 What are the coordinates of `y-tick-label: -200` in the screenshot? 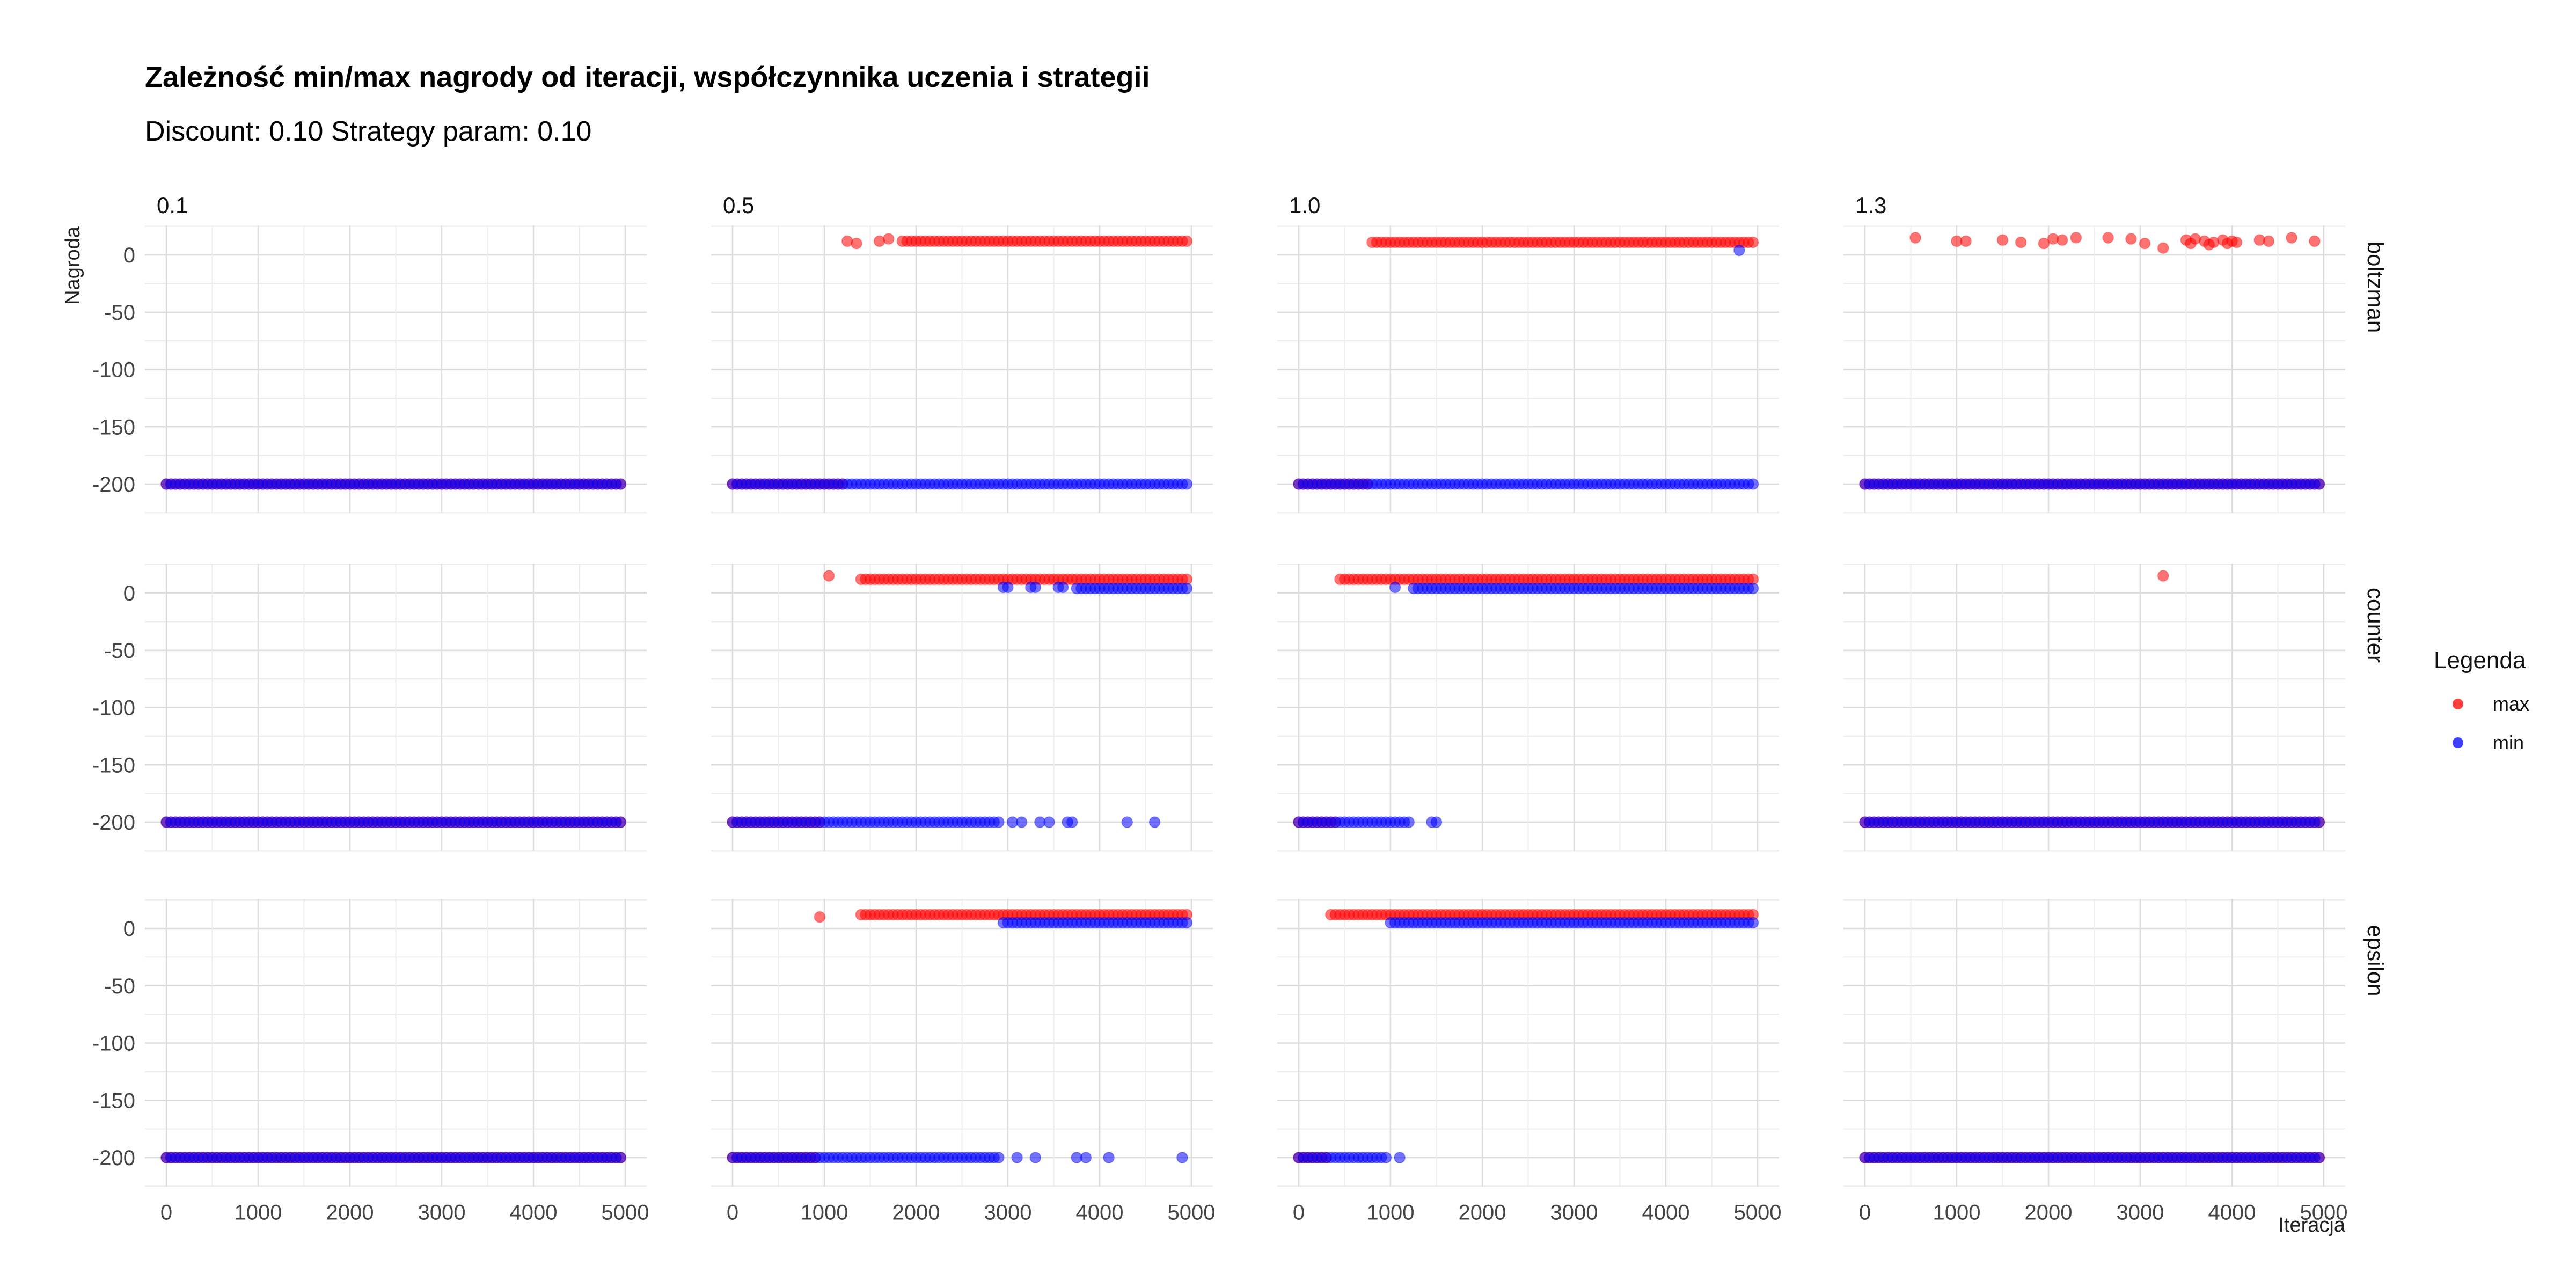 It's located at (113, 484).